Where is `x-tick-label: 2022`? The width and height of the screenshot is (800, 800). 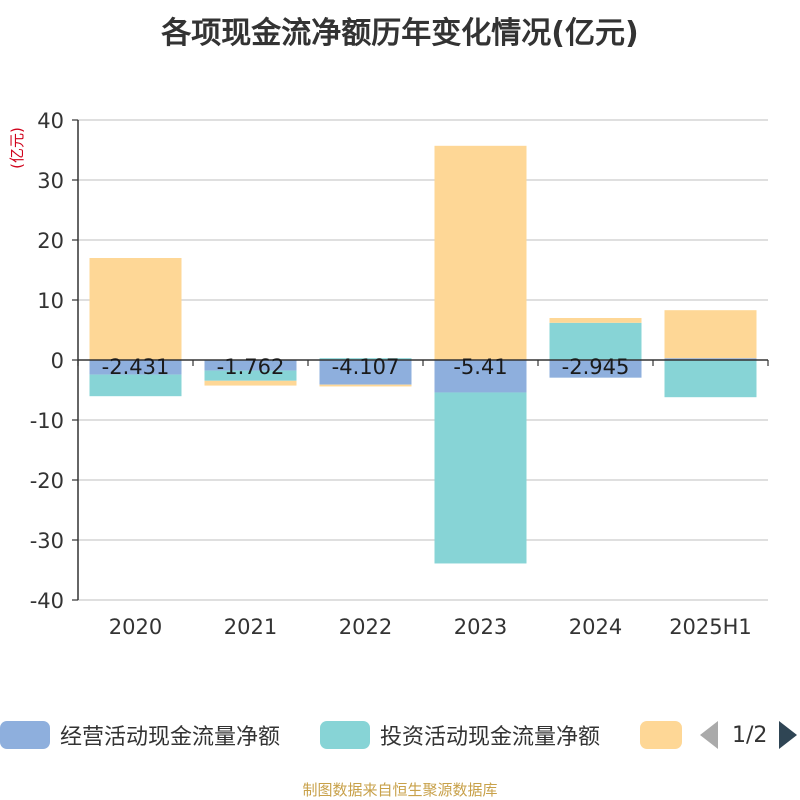
x-tick-label: 2022 is located at coordinates (365, 627).